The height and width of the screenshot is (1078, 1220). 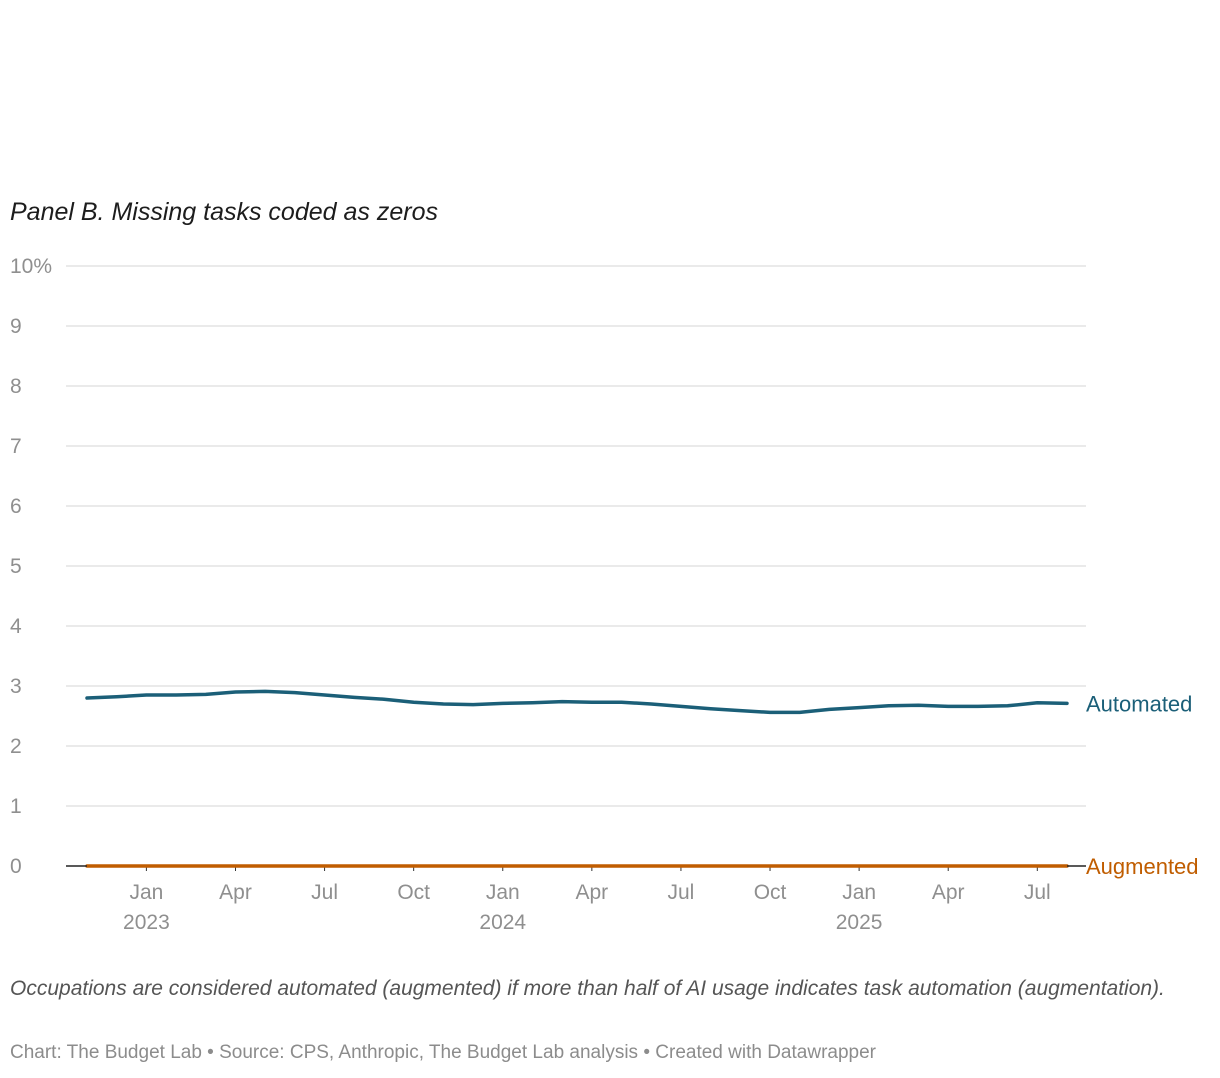 What do you see at coordinates (16, 506) in the screenshot?
I see `y-tick-label: 6` at bounding box center [16, 506].